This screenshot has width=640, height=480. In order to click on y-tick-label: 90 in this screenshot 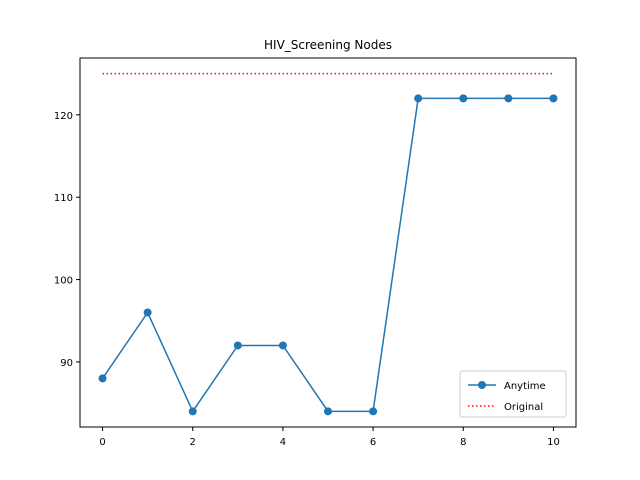, I will do `click(66, 363)`.